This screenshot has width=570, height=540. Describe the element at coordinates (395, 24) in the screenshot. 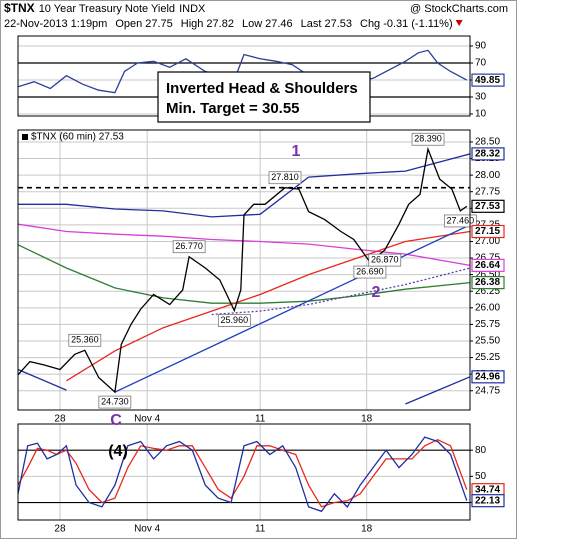

I see `field-value: -0.31` at that location.